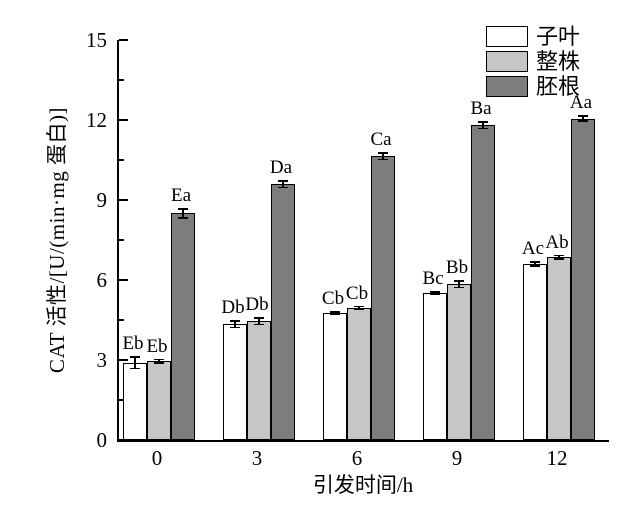 This screenshot has width=632, height=505. What do you see at coordinates (558, 36) in the screenshot?
I see `legend-label: 子叶` at bounding box center [558, 36].